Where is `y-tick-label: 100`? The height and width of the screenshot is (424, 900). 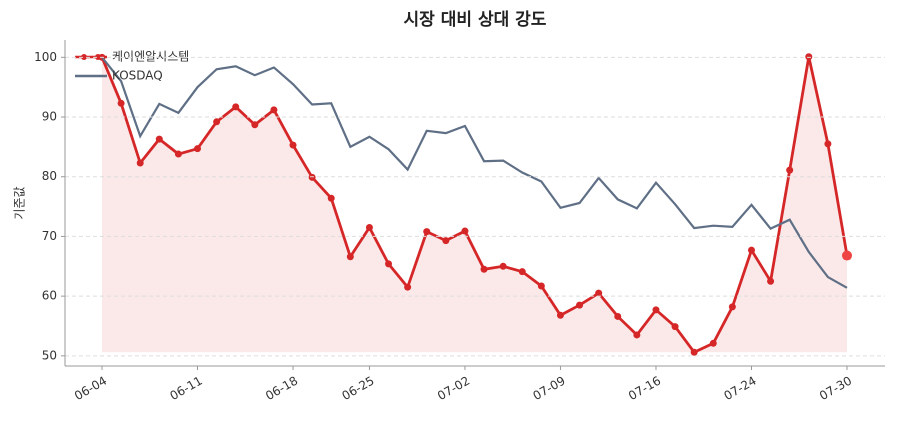
y-tick-label: 100 is located at coordinates (45, 57).